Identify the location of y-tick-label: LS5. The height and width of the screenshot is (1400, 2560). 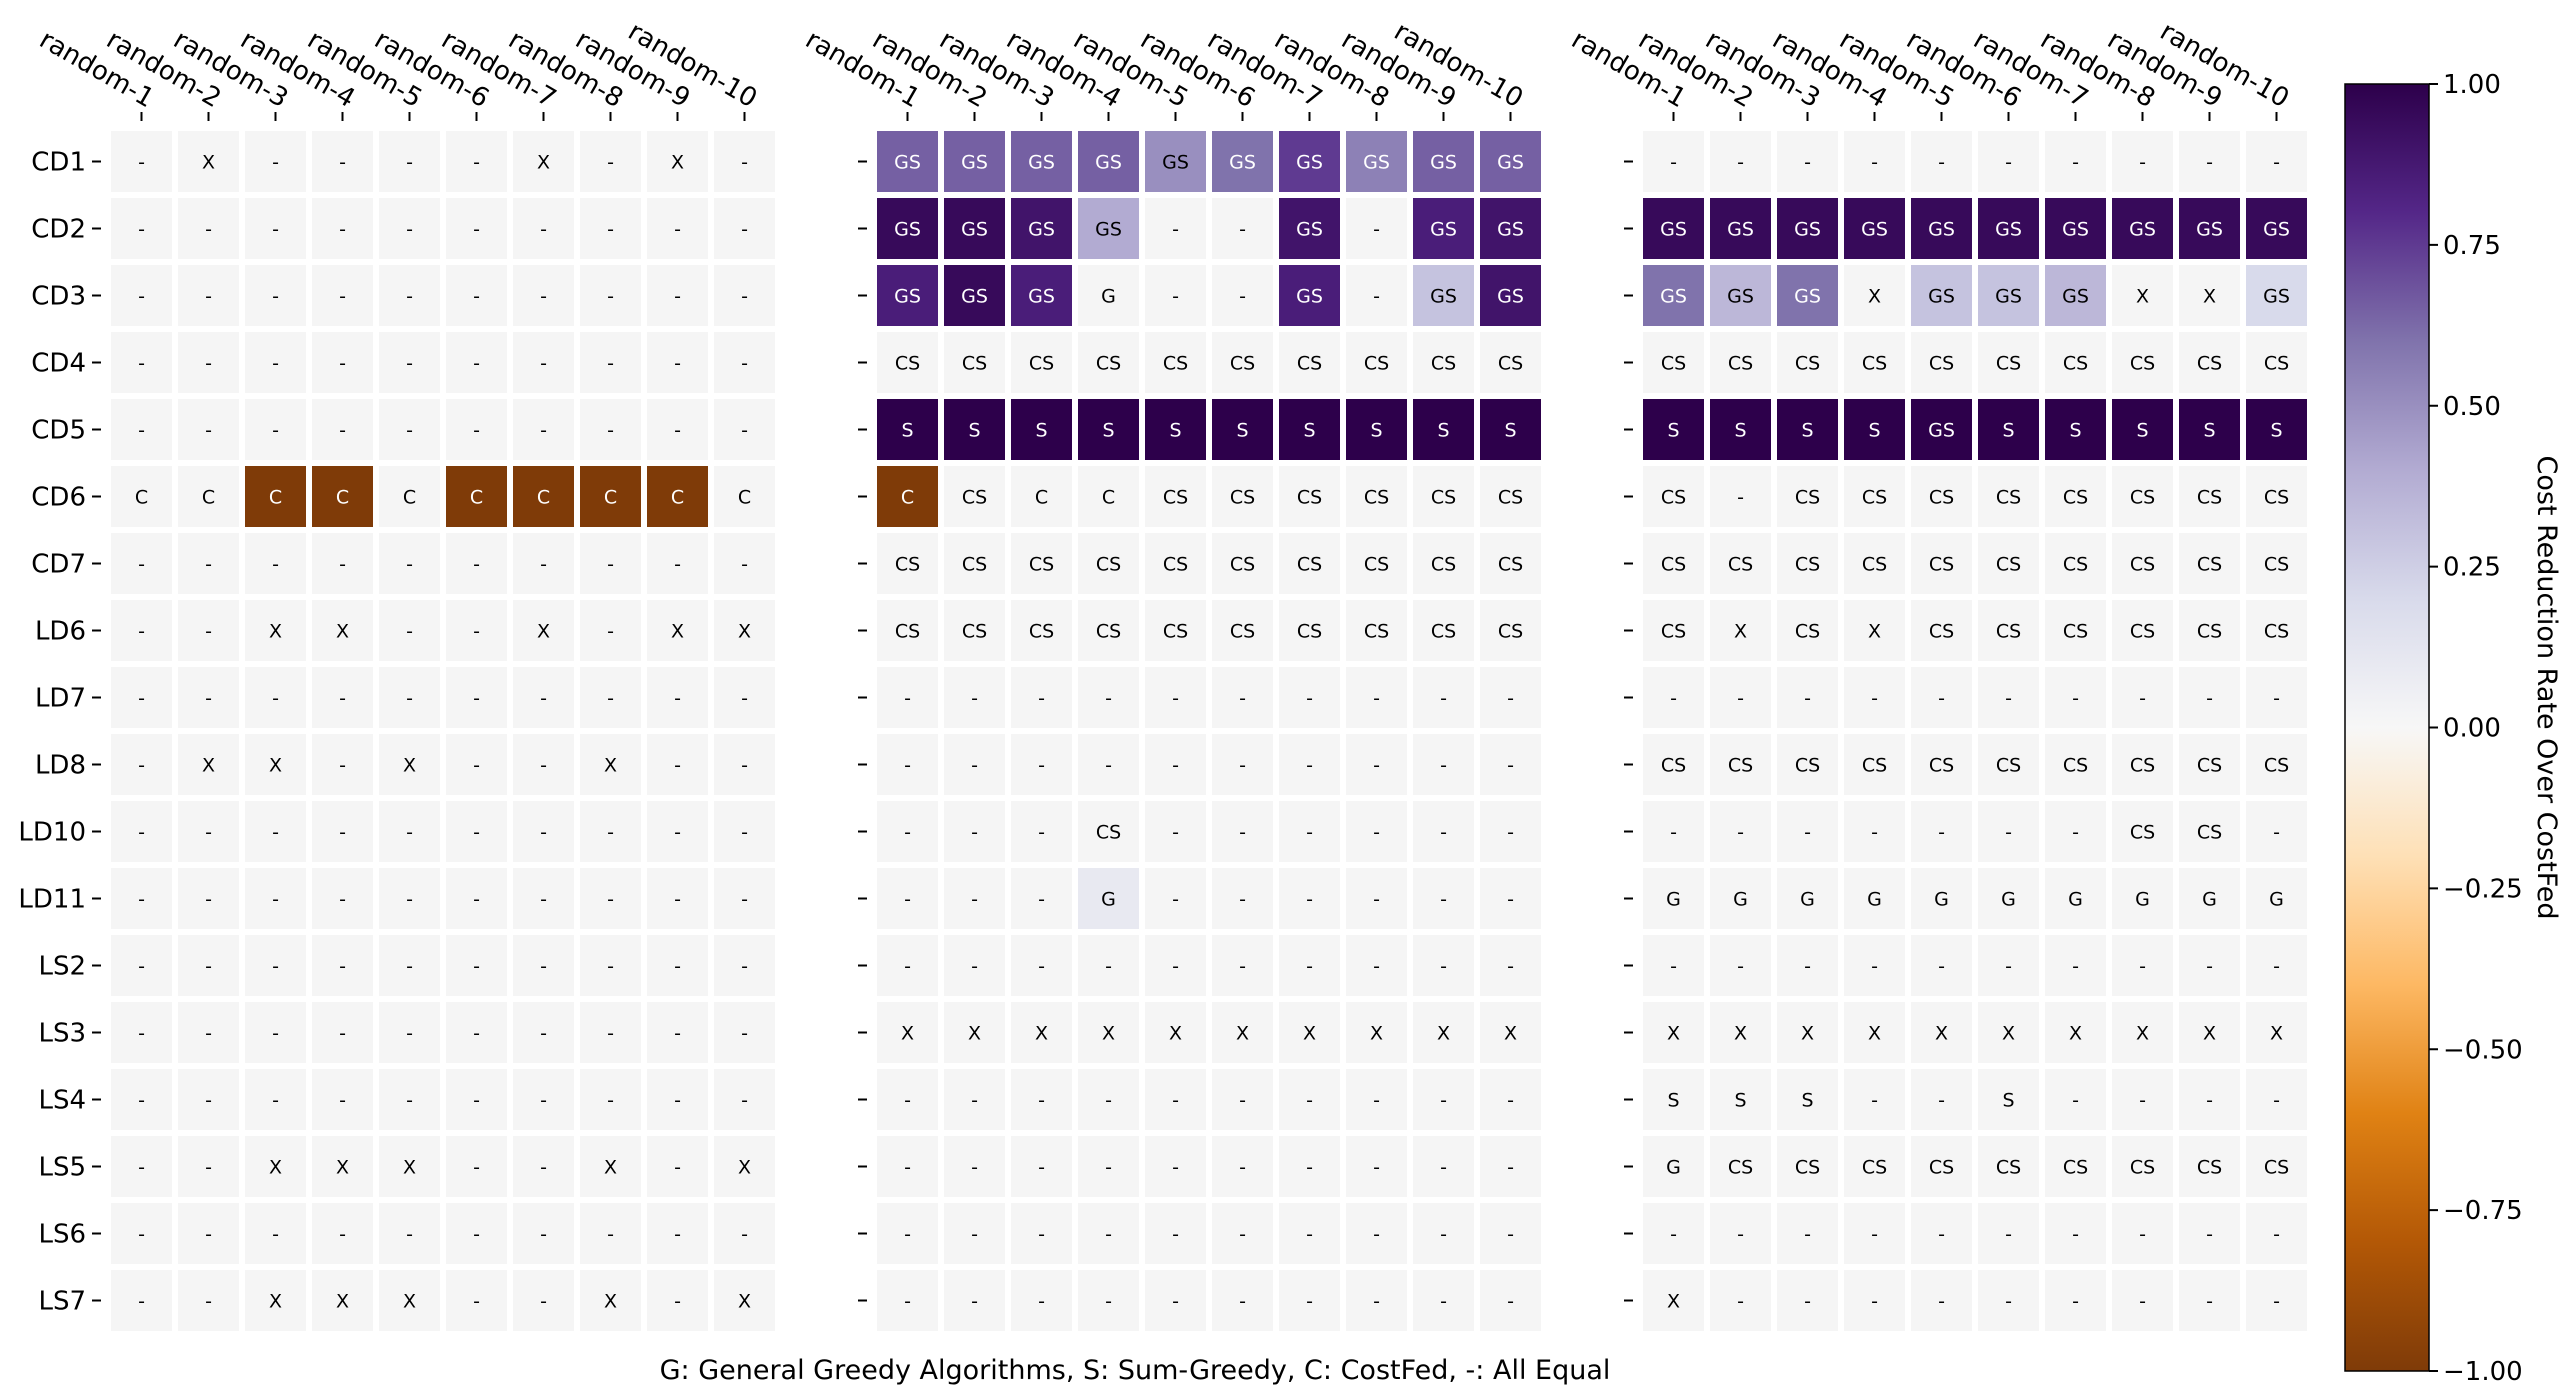
(62, 1168).